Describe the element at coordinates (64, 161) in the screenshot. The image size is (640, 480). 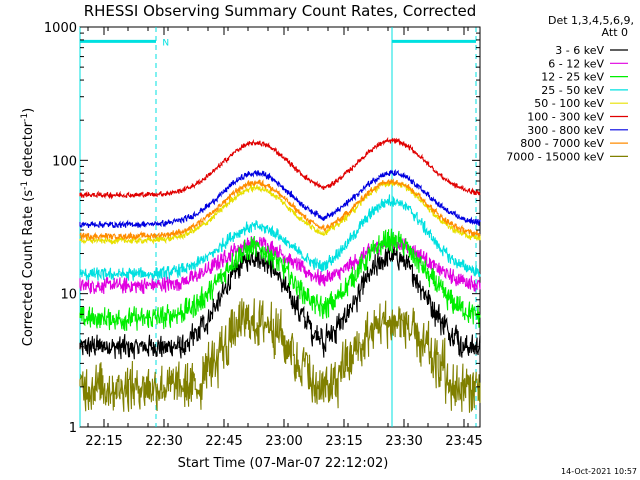
I see `y-tick-label: 100` at that location.